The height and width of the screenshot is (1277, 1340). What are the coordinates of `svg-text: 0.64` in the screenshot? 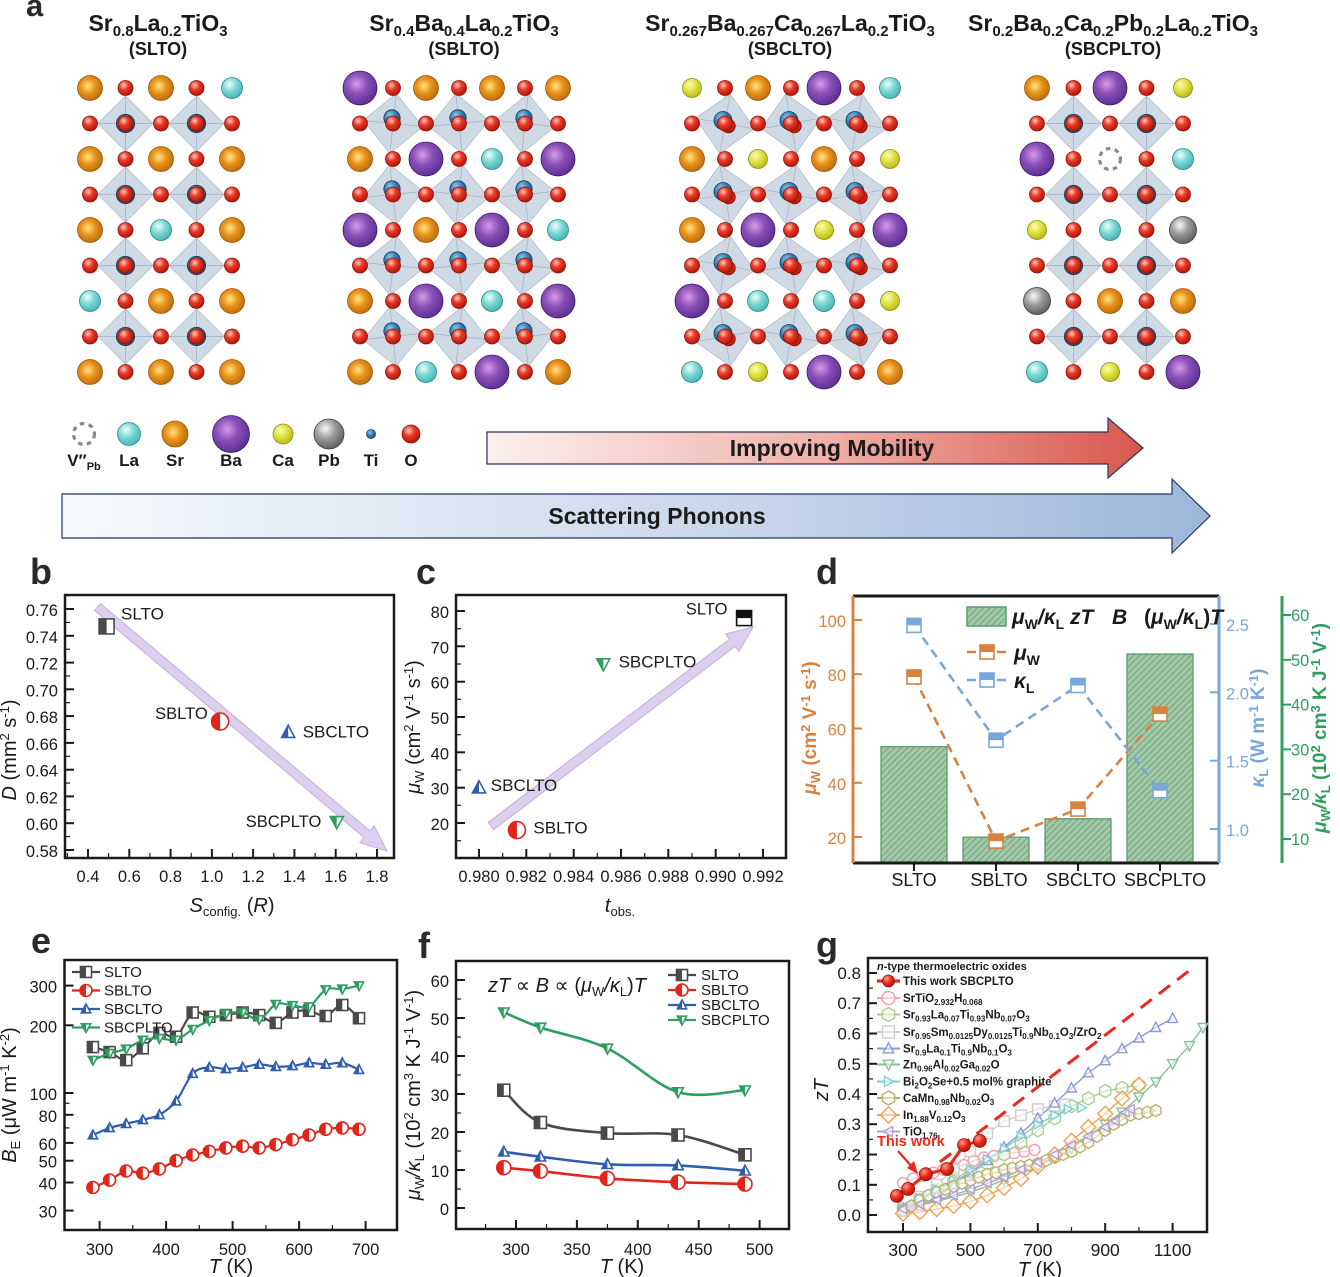 It's located at (42, 772).